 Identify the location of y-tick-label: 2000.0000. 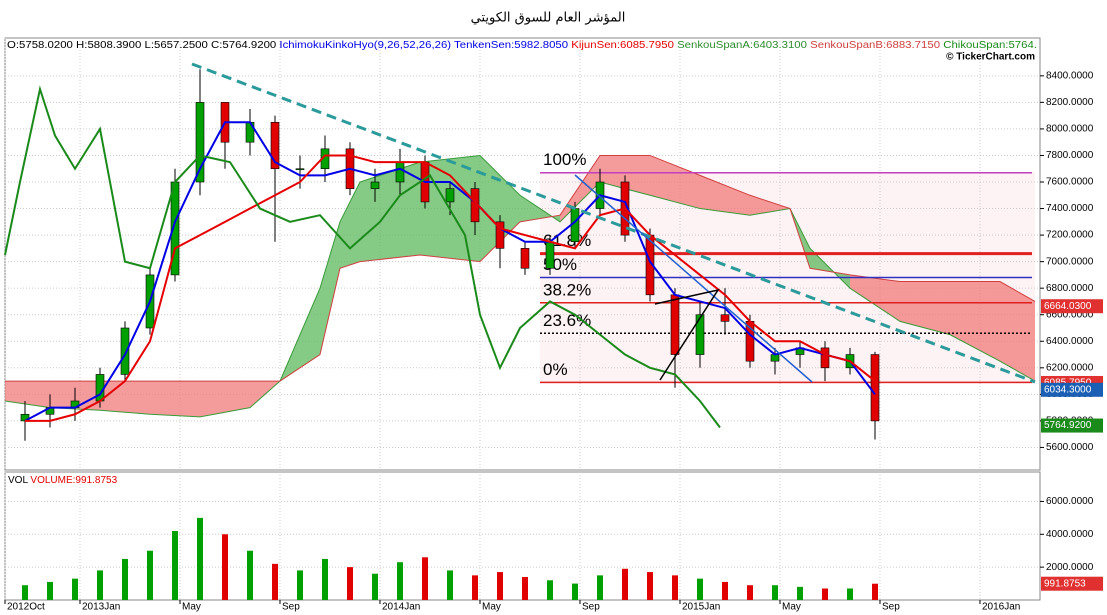
(1070, 567).